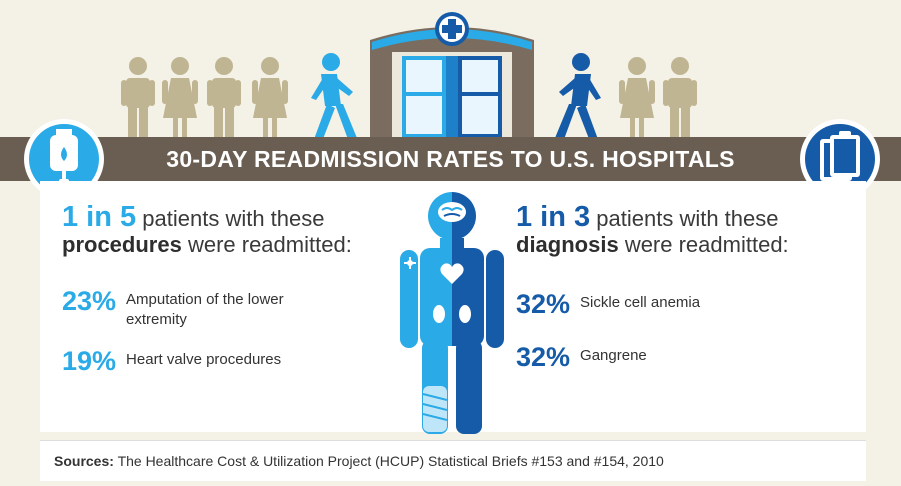  I want to click on leg-cast-icon, so click(435, 409).